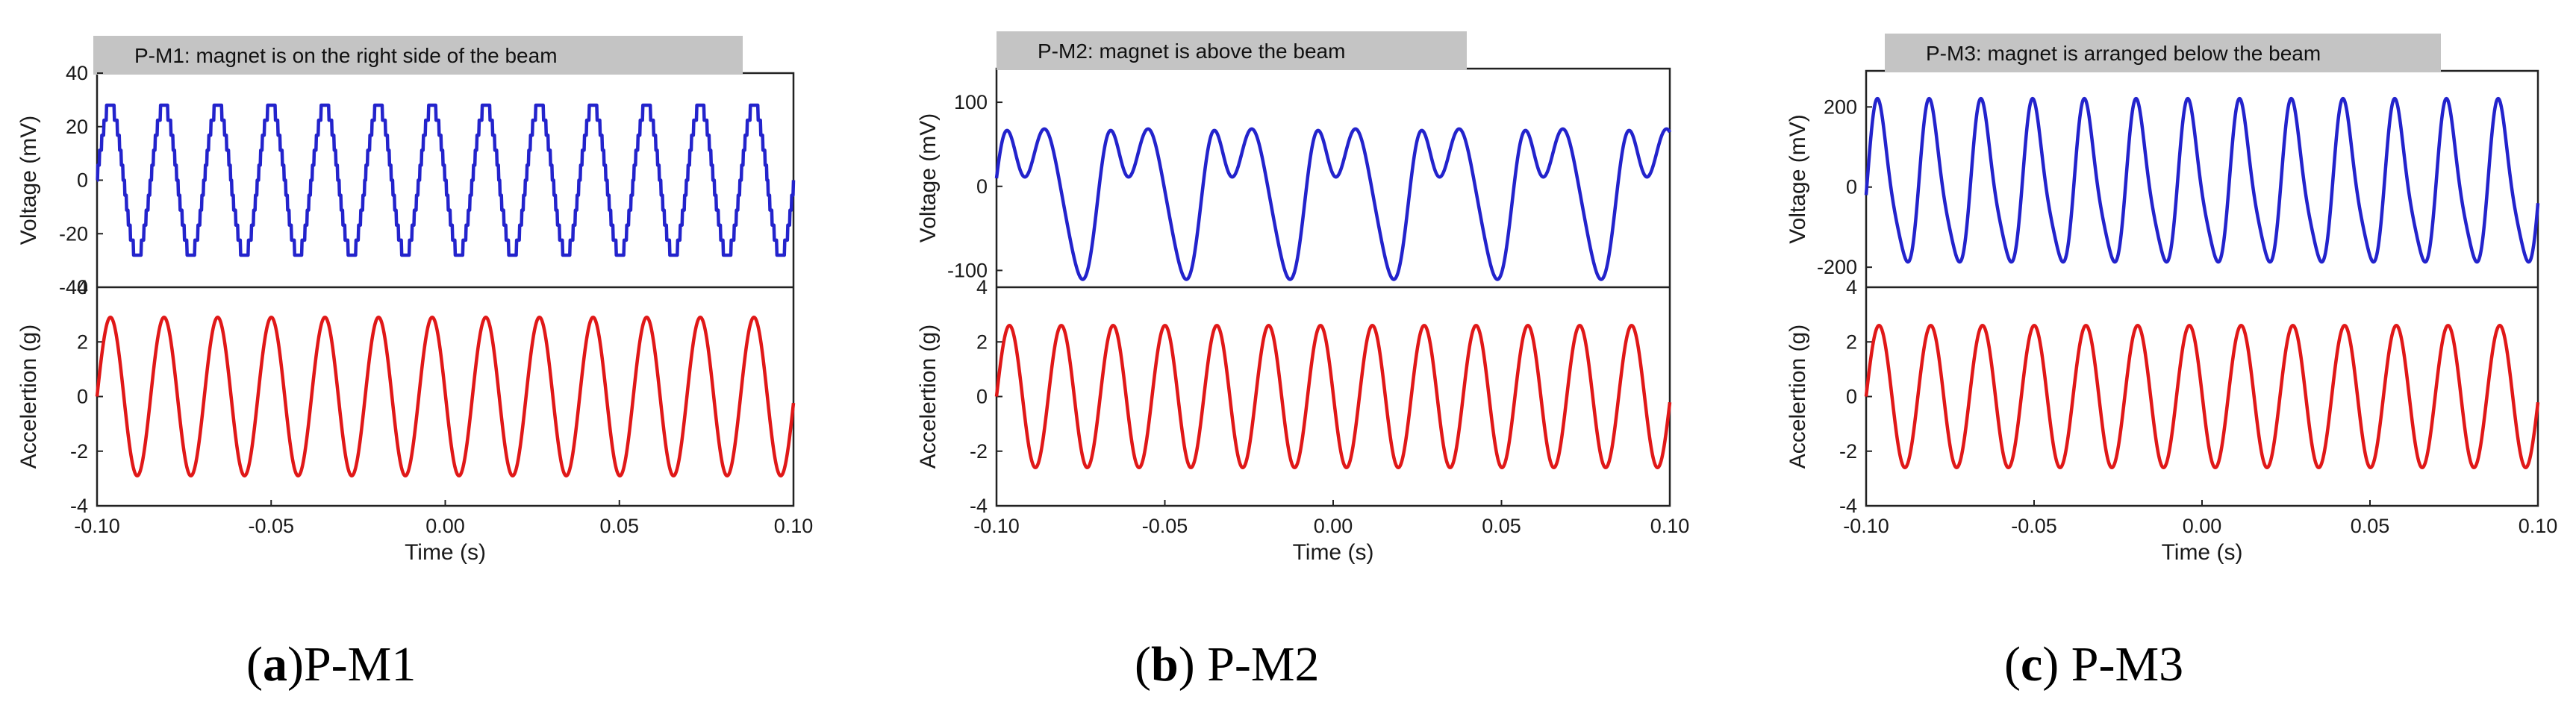 The image size is (2576, 711). Describe the element at coordinates (2031, 664) in the screenshot. I see `caption-letter: c` at that location.